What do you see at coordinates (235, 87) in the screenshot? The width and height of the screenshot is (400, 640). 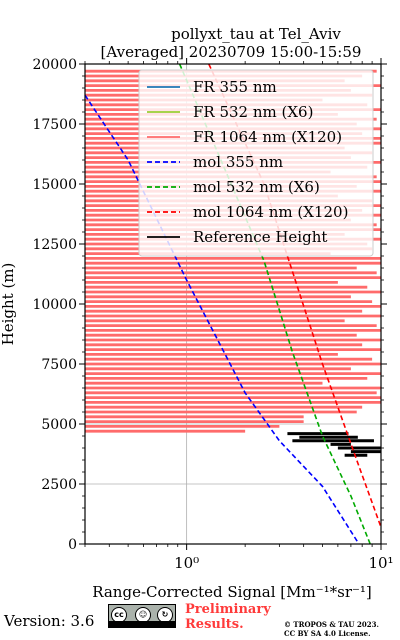 I see `legend-label: FR 355 nm` at bounding box center [235, 87].